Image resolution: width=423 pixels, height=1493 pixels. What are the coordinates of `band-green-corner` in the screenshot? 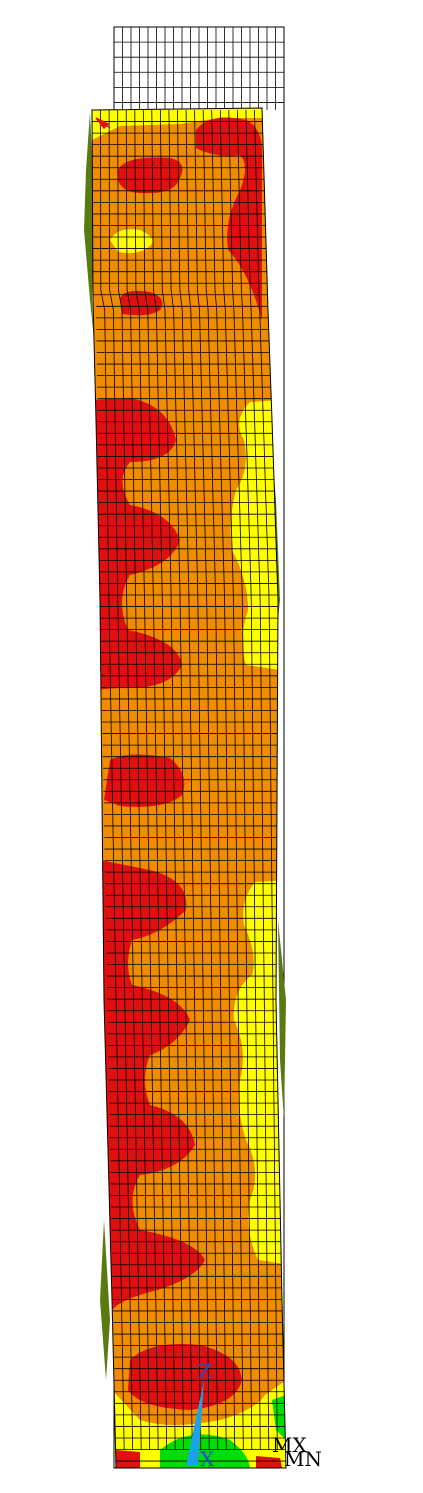 It's located at (279, 1417).